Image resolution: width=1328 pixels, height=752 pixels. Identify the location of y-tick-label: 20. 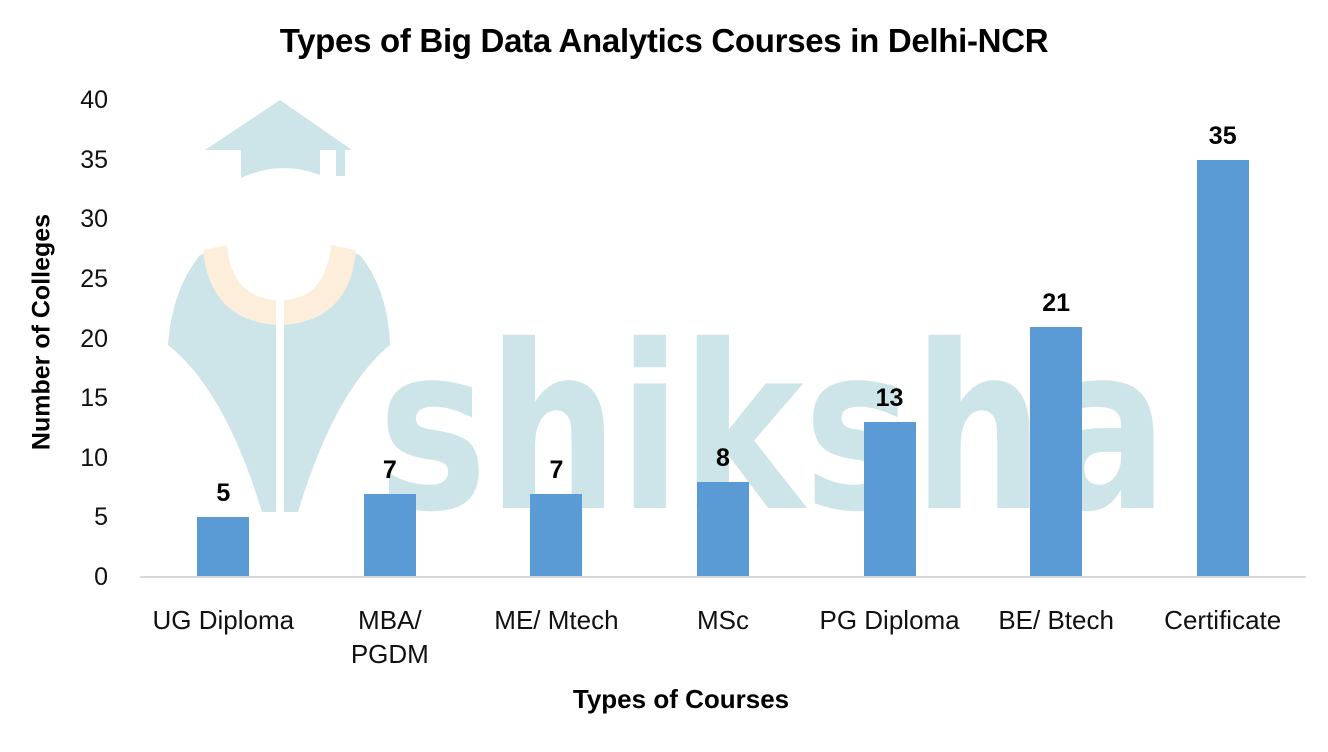
(94, 338).